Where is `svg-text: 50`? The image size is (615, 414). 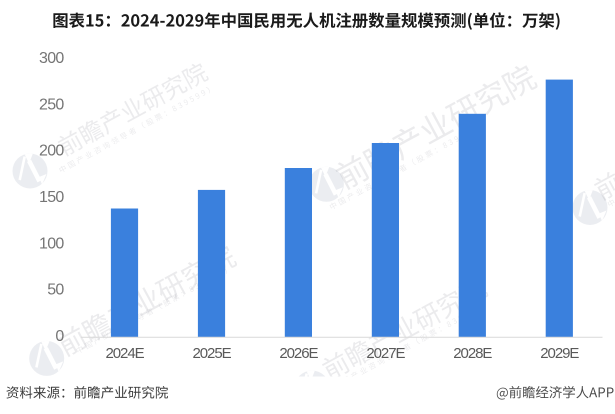
svg-text: 50 is located at coordinates (55, 290).